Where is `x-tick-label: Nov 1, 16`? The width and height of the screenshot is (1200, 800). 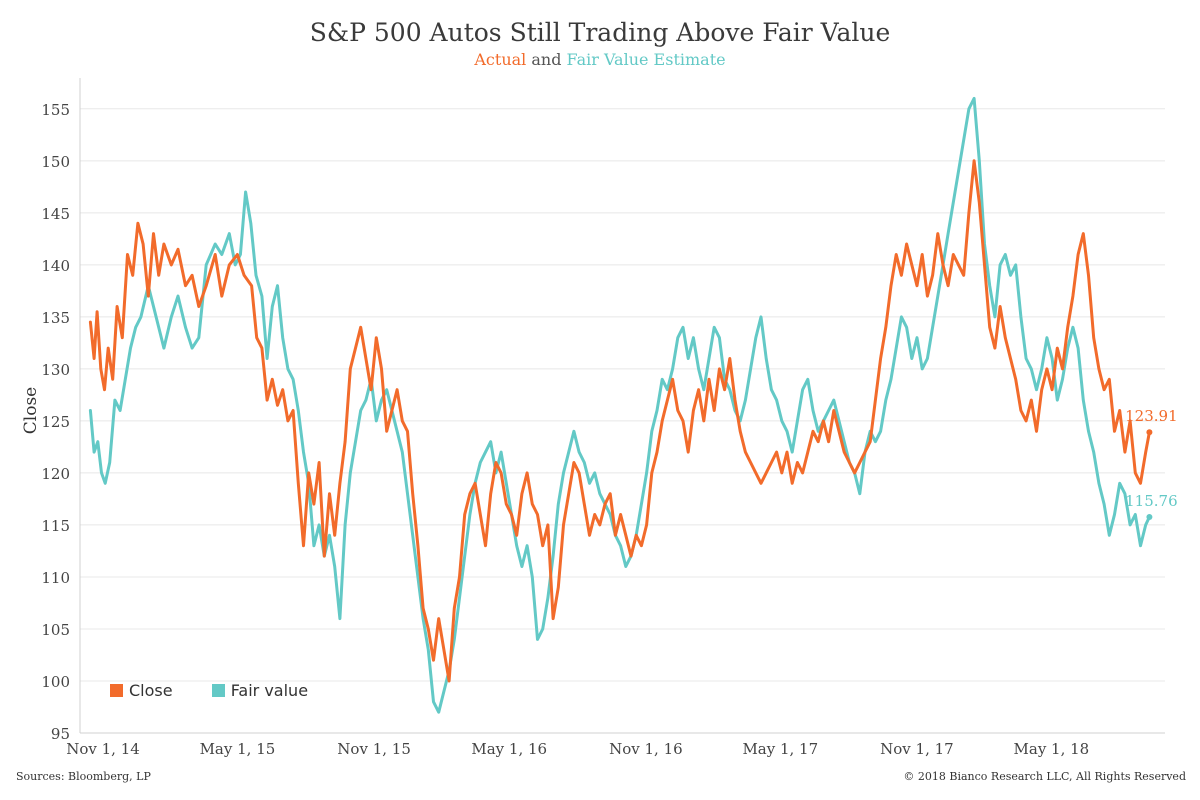
x-tick-label: Nov 1, 16 is located at coordinates (646, 749).